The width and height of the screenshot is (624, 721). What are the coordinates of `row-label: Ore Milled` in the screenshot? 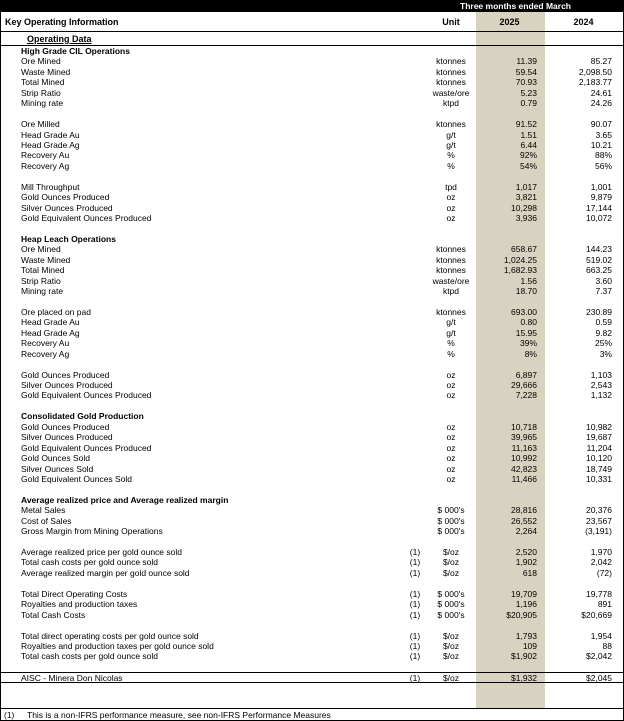 It's located at (40, 124).